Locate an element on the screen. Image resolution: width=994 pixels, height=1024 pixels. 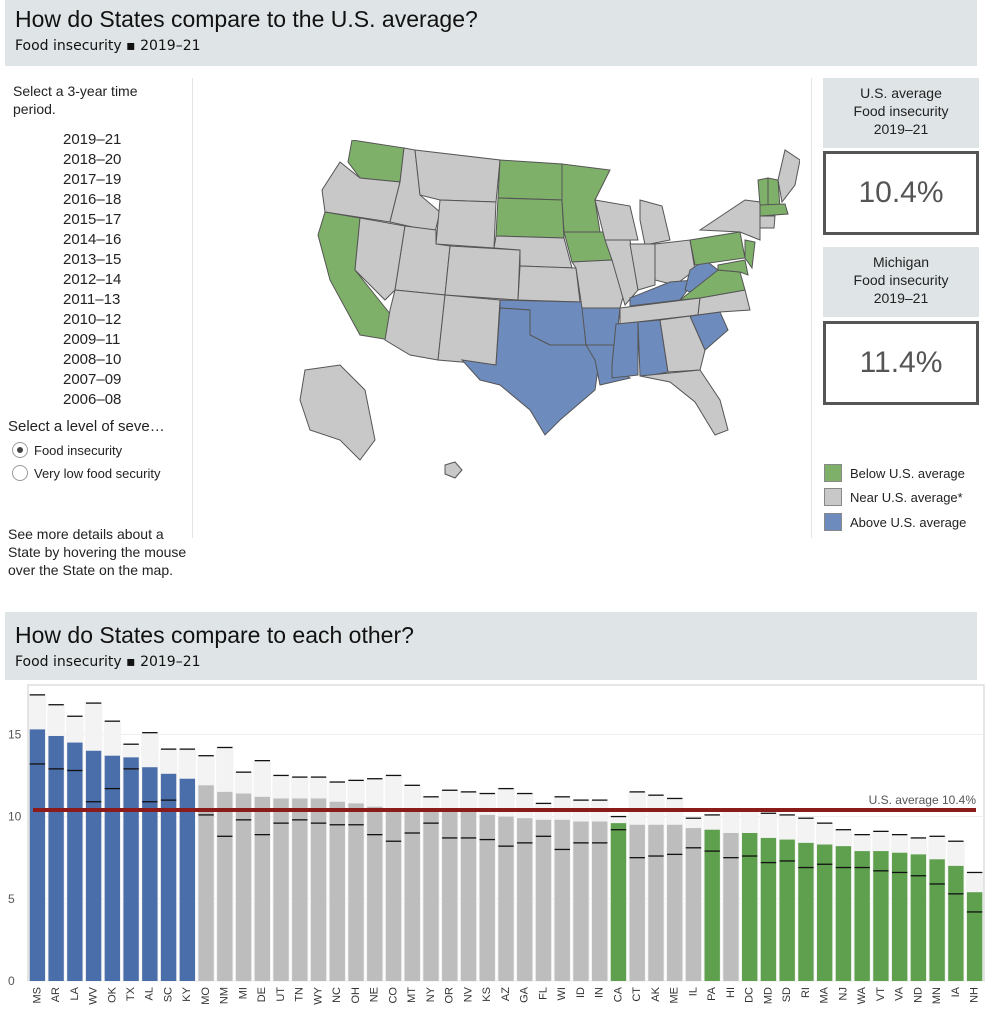
x-tick-label: MS is located at coordinates (37, 995).